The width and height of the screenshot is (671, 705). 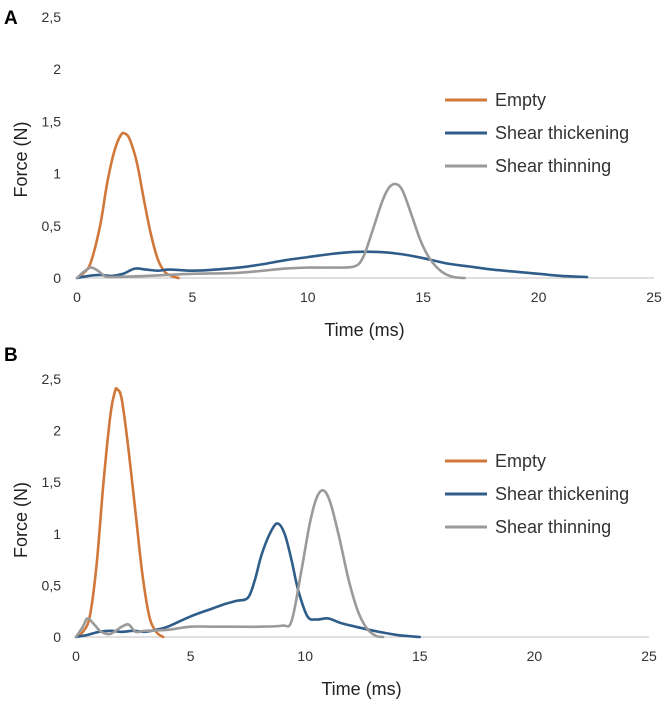 I want to click on panel-label: A, so click(x=11, y=18).